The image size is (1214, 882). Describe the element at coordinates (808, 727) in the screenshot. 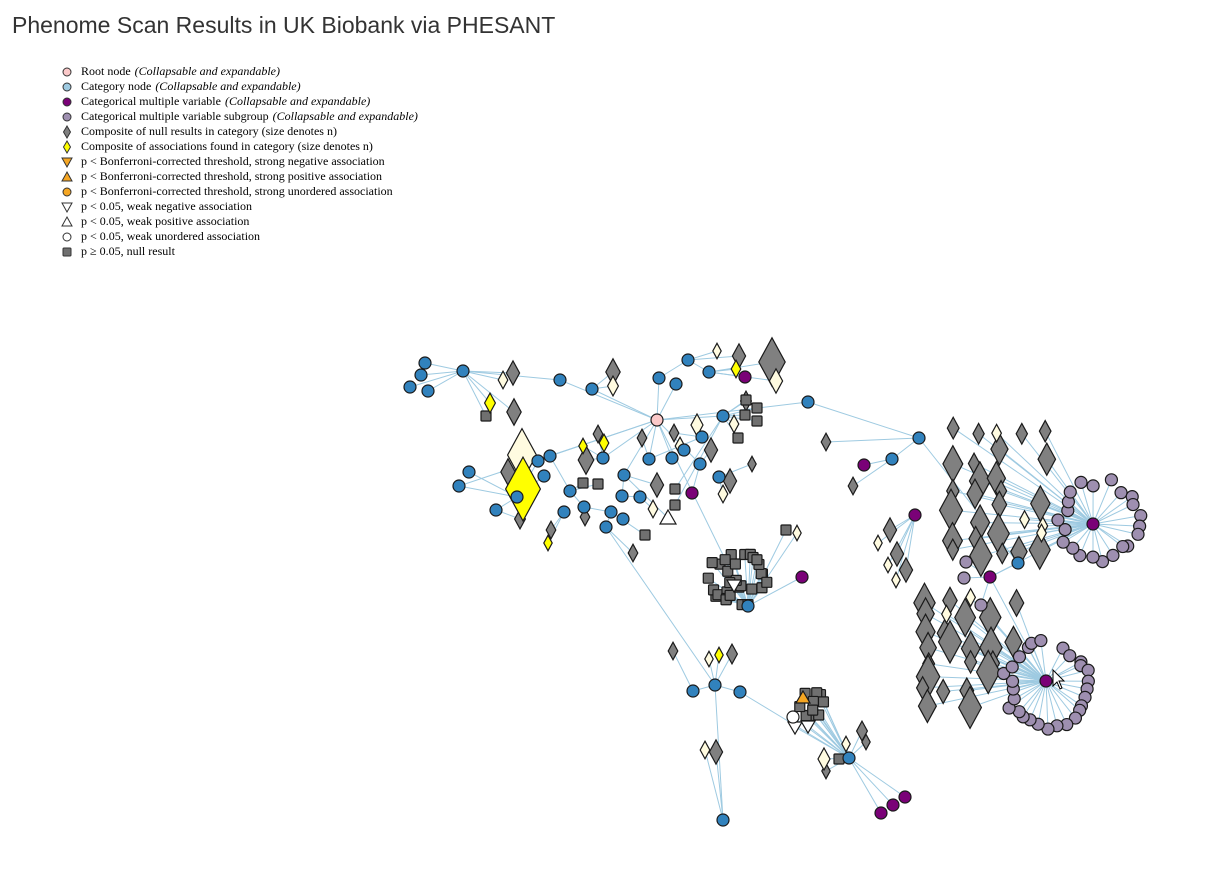

I see `weak-negative-node` at that location.